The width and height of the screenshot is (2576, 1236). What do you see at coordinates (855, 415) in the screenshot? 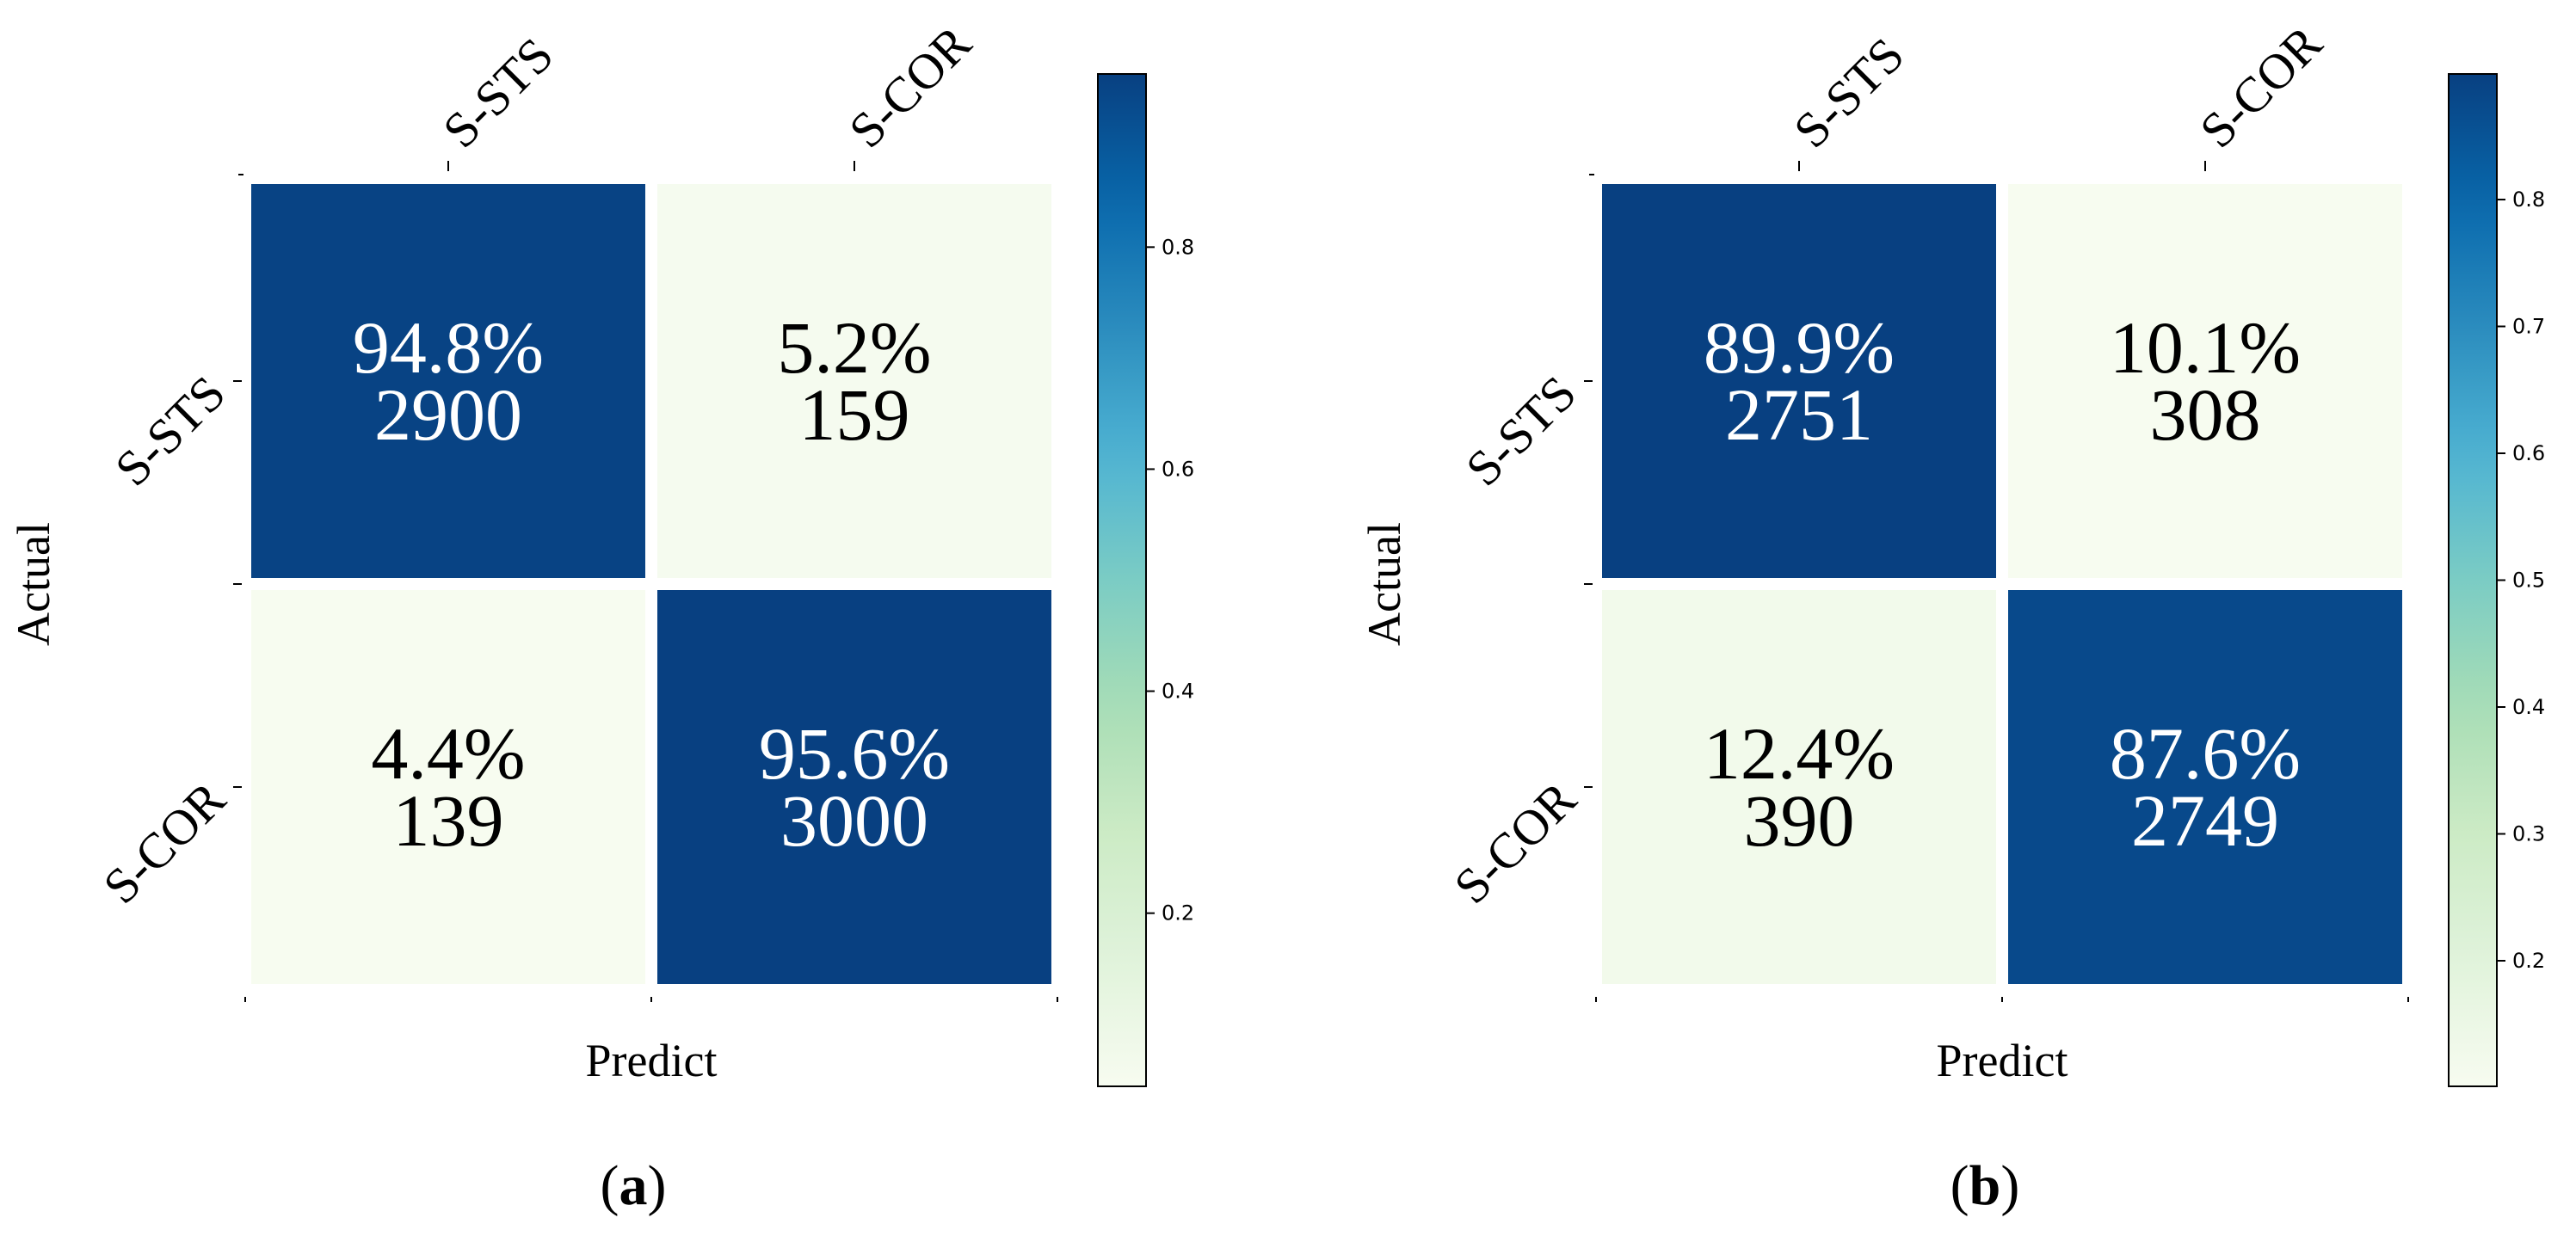
I see `cell-count-label: 159` at bounding box center [855, 415].